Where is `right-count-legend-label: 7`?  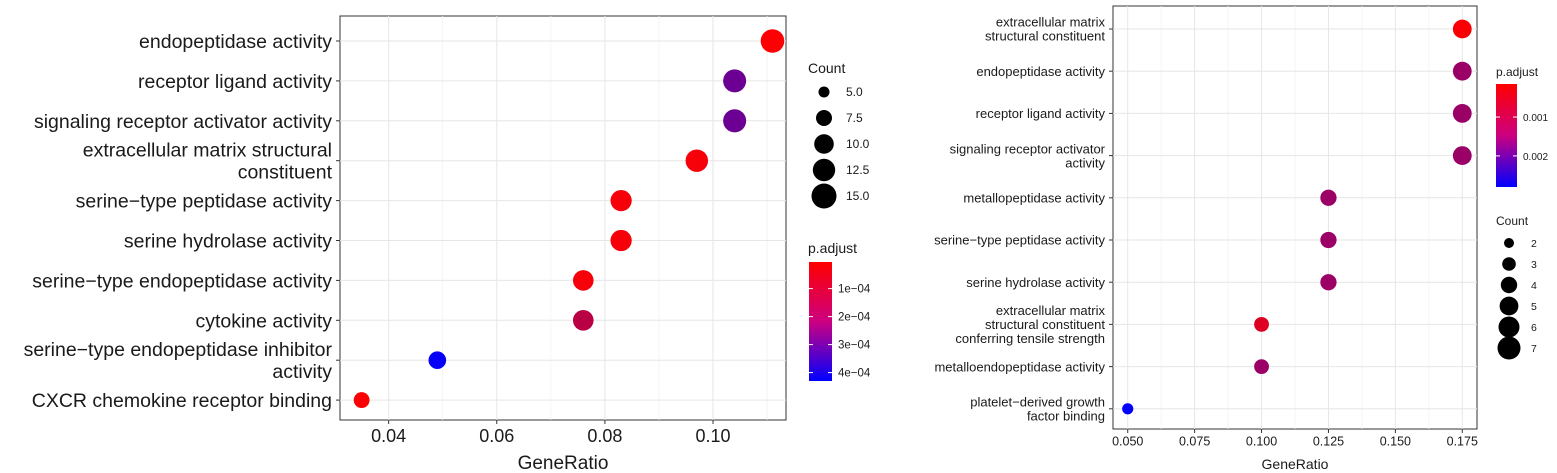
right-count-legend-label: 7 is located at coordinates (1534, 349).